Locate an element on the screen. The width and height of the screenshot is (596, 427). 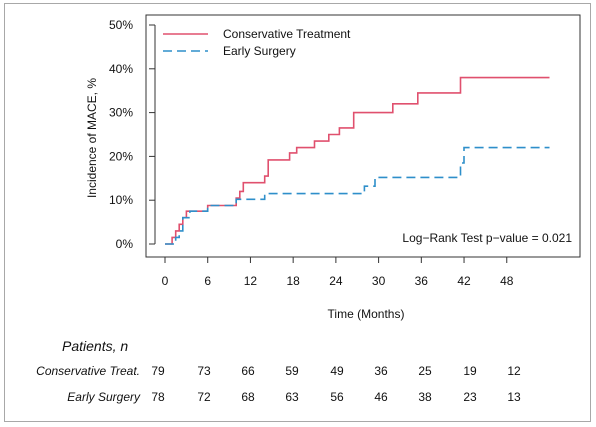
risk-count: 79 is located at coordinates (158, 371).